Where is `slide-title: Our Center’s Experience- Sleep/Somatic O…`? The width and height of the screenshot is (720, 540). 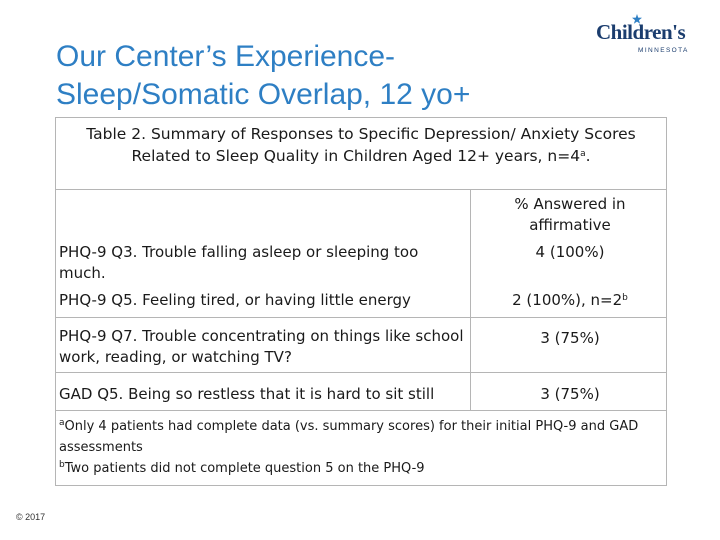 slide-title: Our Center’s Experience- Sleep/Somatic O… is located at coordinates (263, 76).